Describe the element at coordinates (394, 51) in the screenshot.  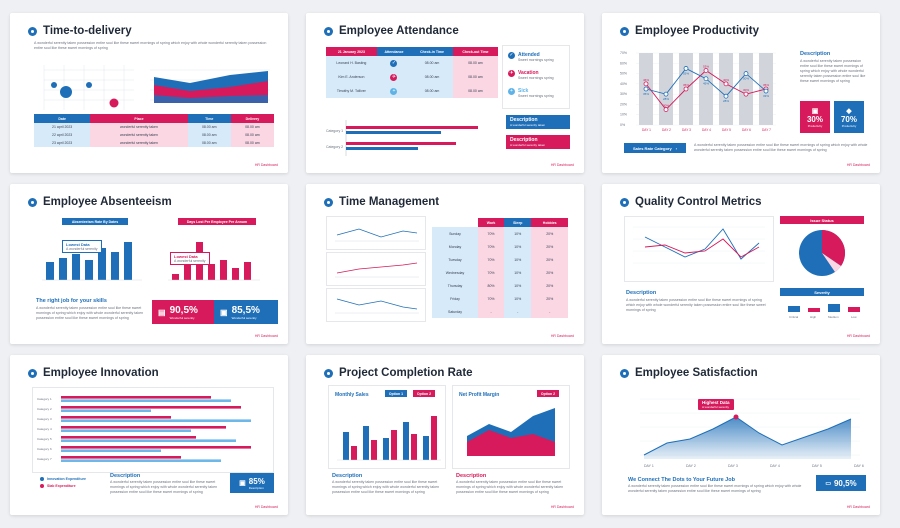
I see `column-header: Attendance` at that location.